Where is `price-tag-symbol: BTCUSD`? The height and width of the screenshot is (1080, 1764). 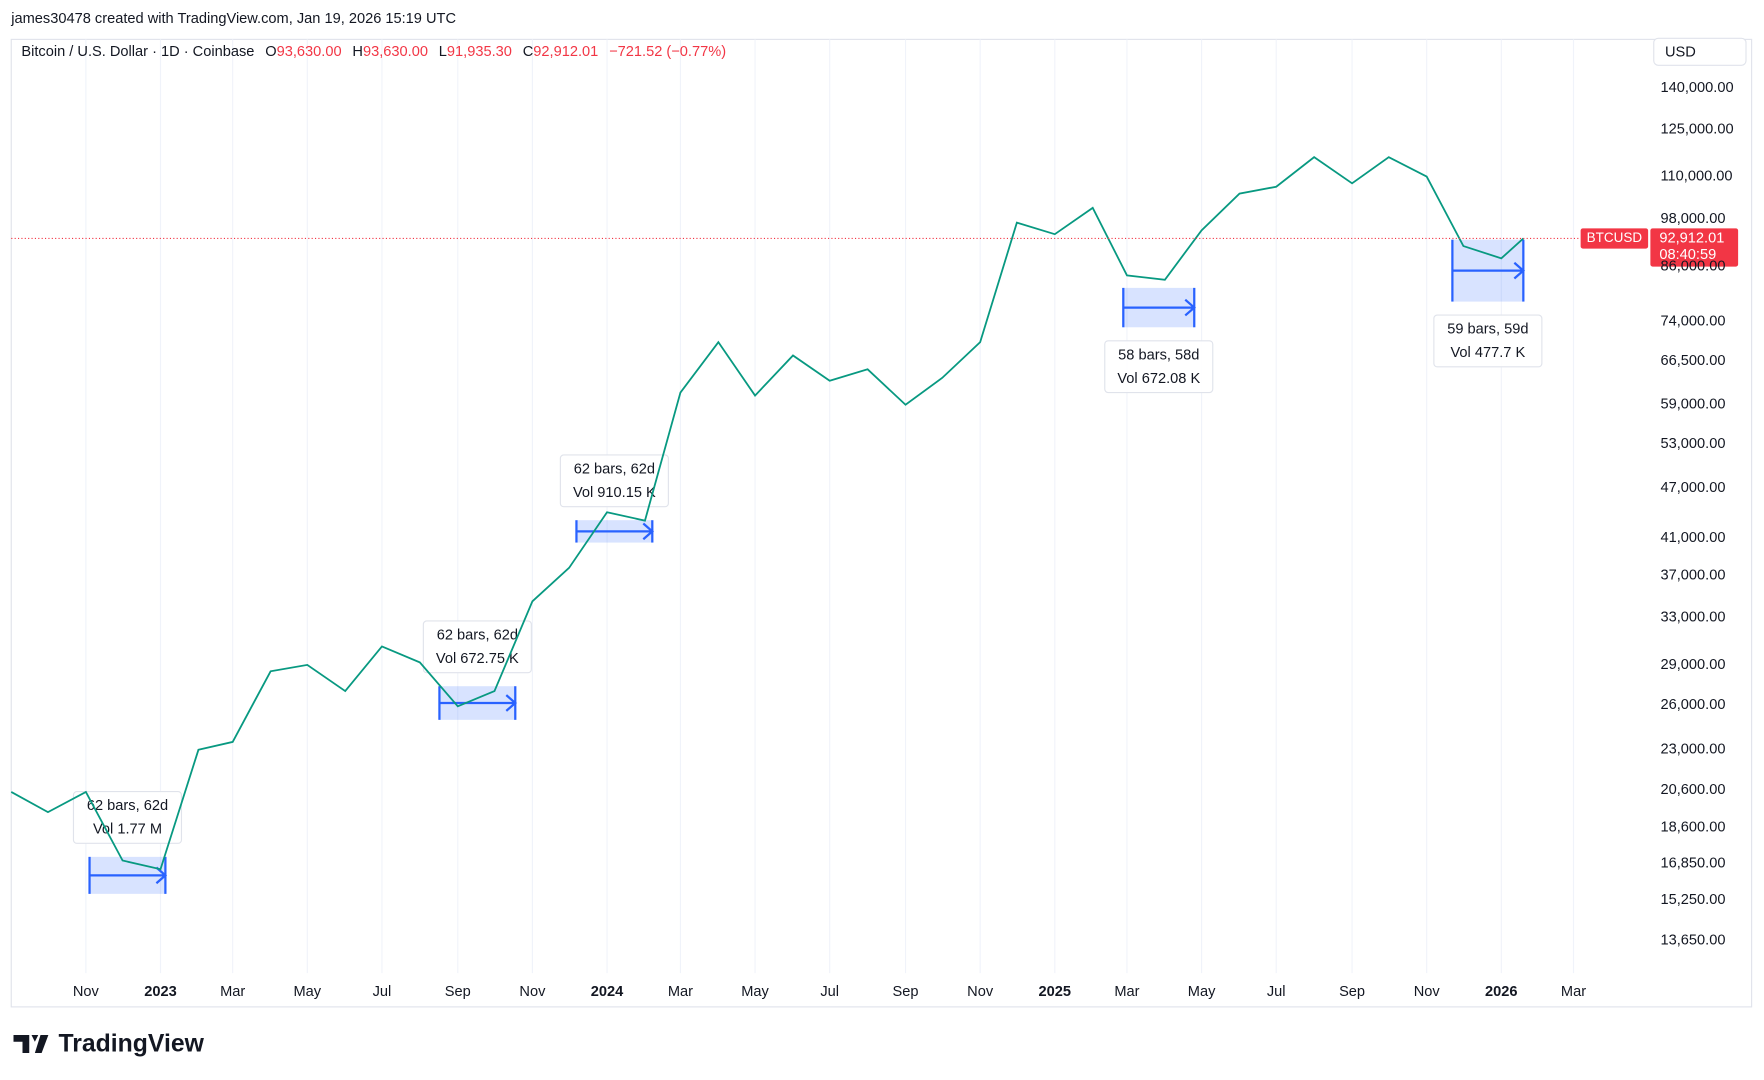
price-tag-symbol: BTCUSD is located at coordinates (1615, 237).